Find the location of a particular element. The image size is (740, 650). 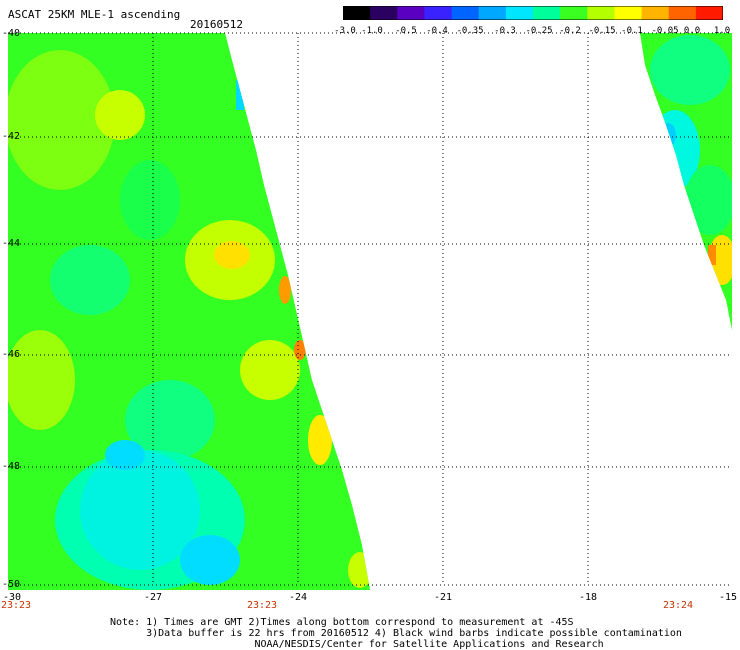

colorbar-tick: -0.5 is located at coordinates (406, 31).